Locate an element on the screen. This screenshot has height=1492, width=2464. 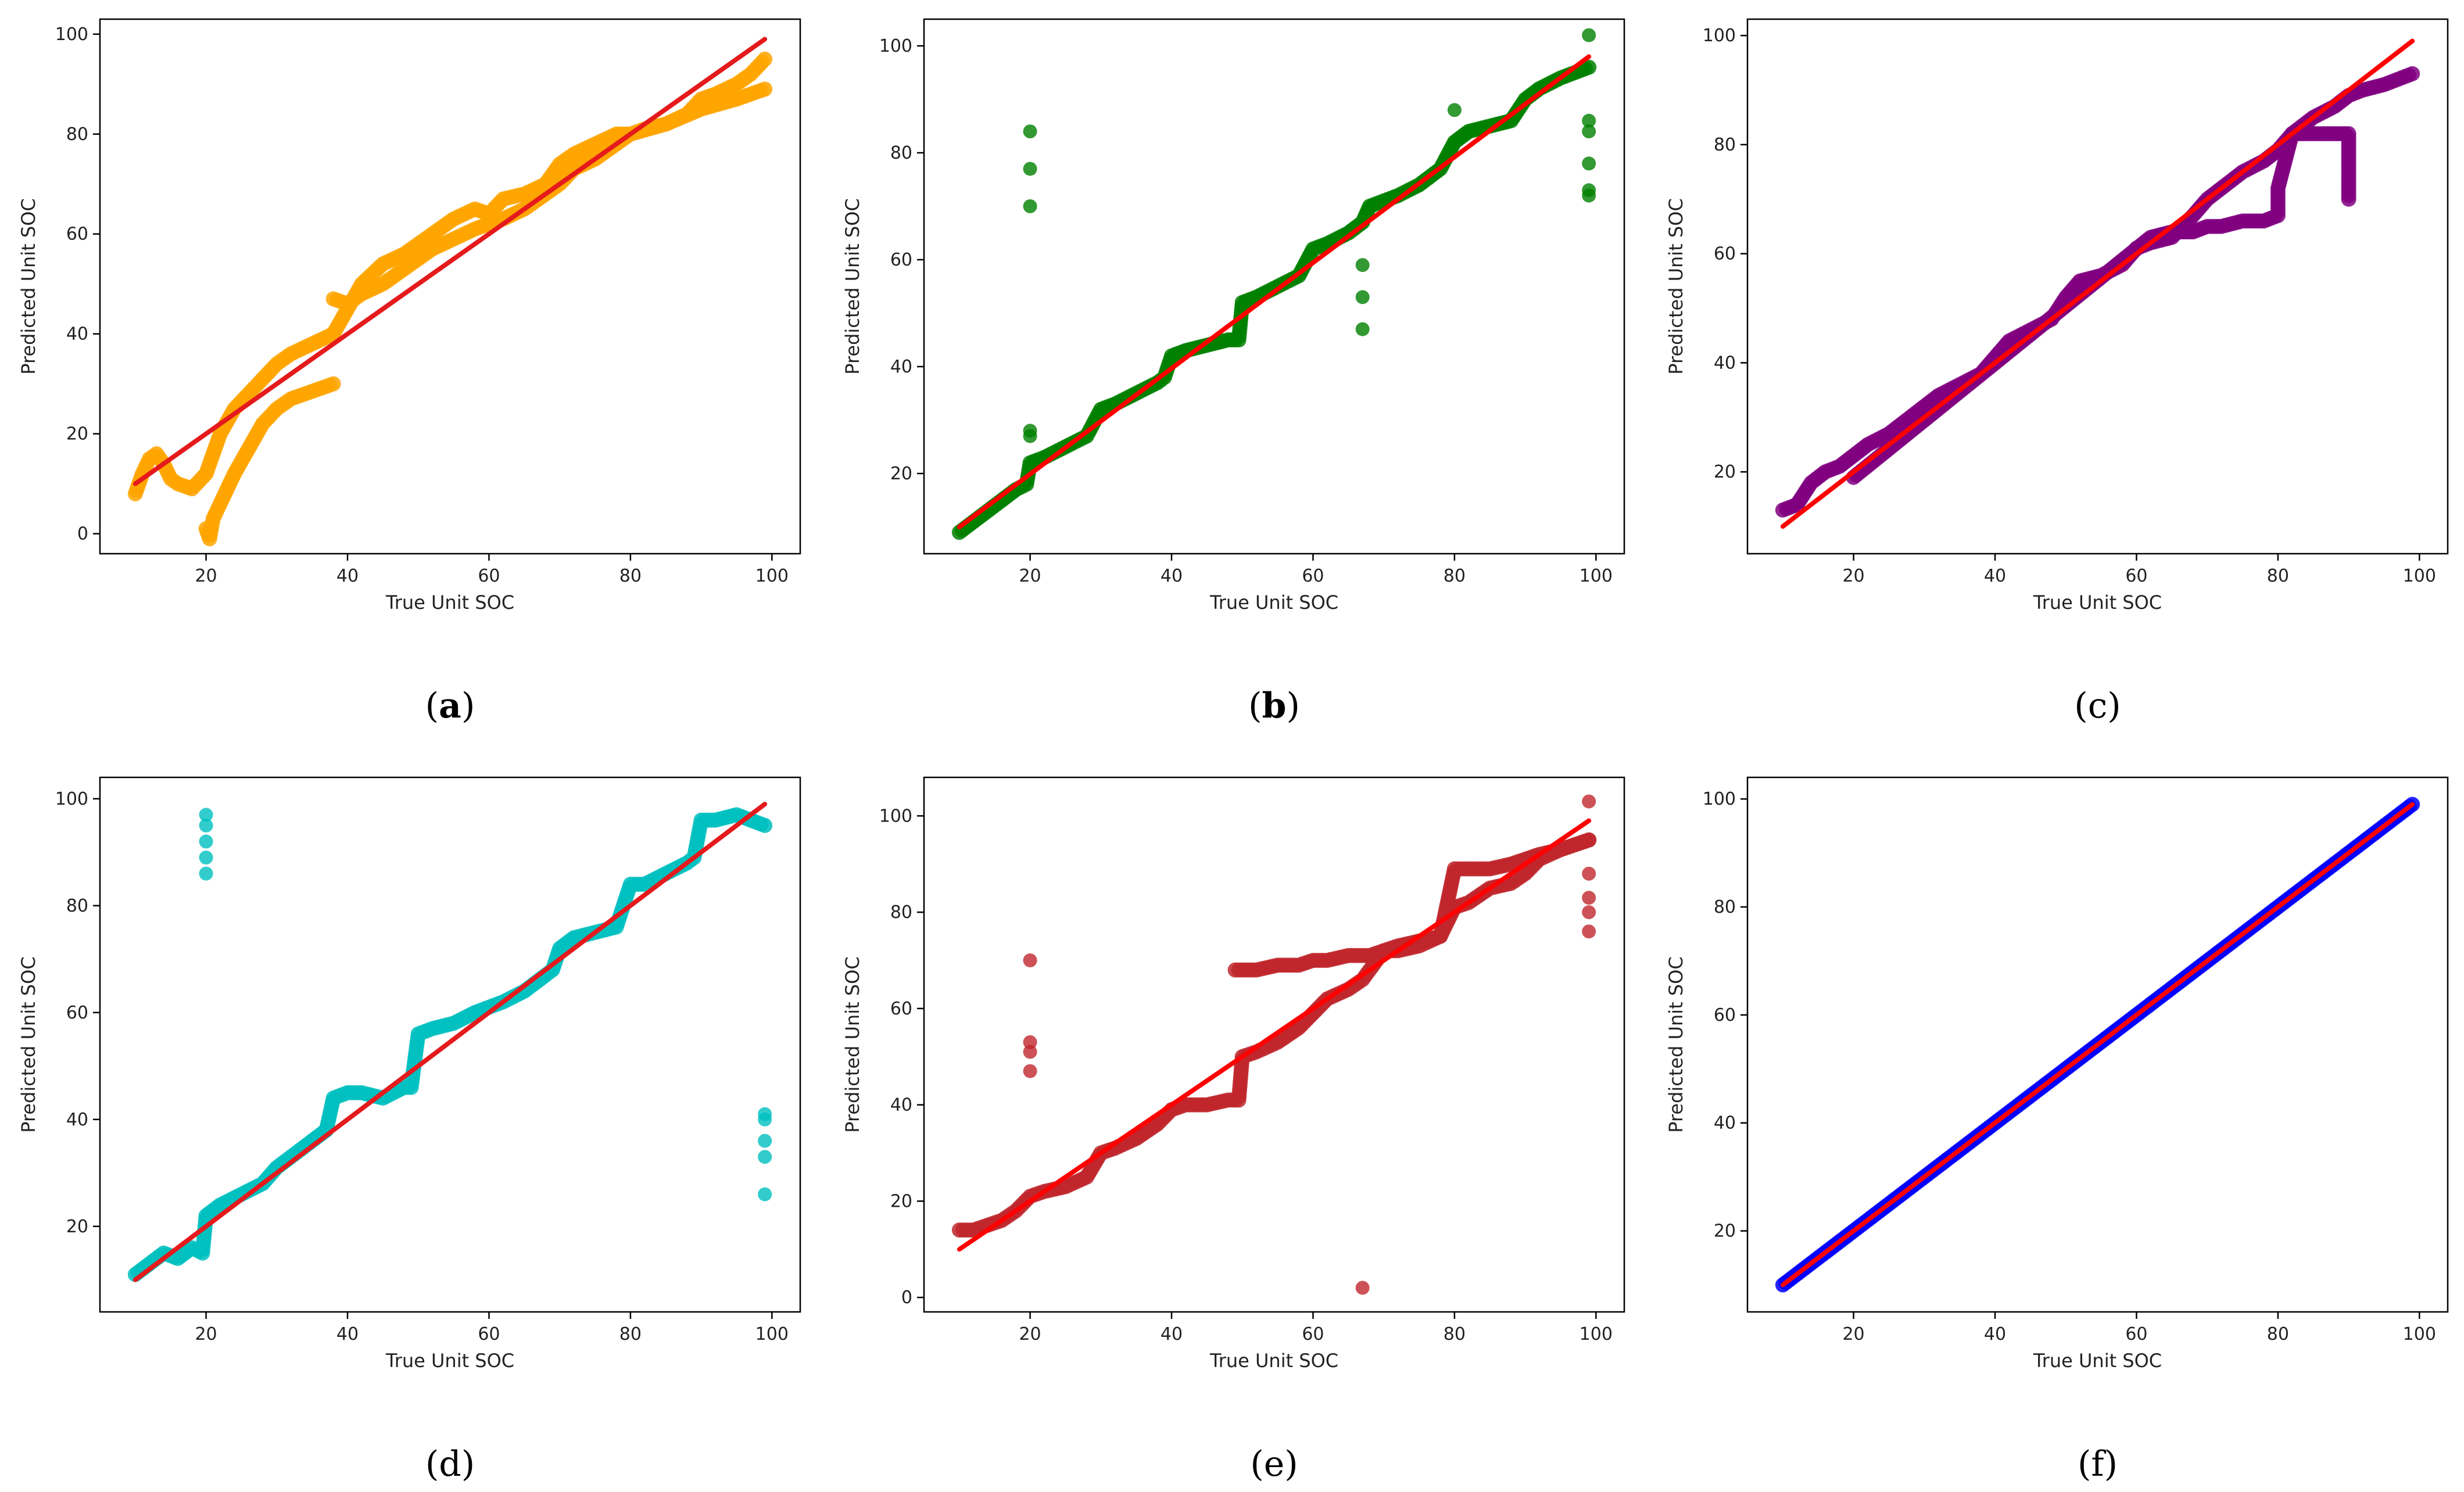
panel-caption: (e) is located at coordinates (1274, 1464).